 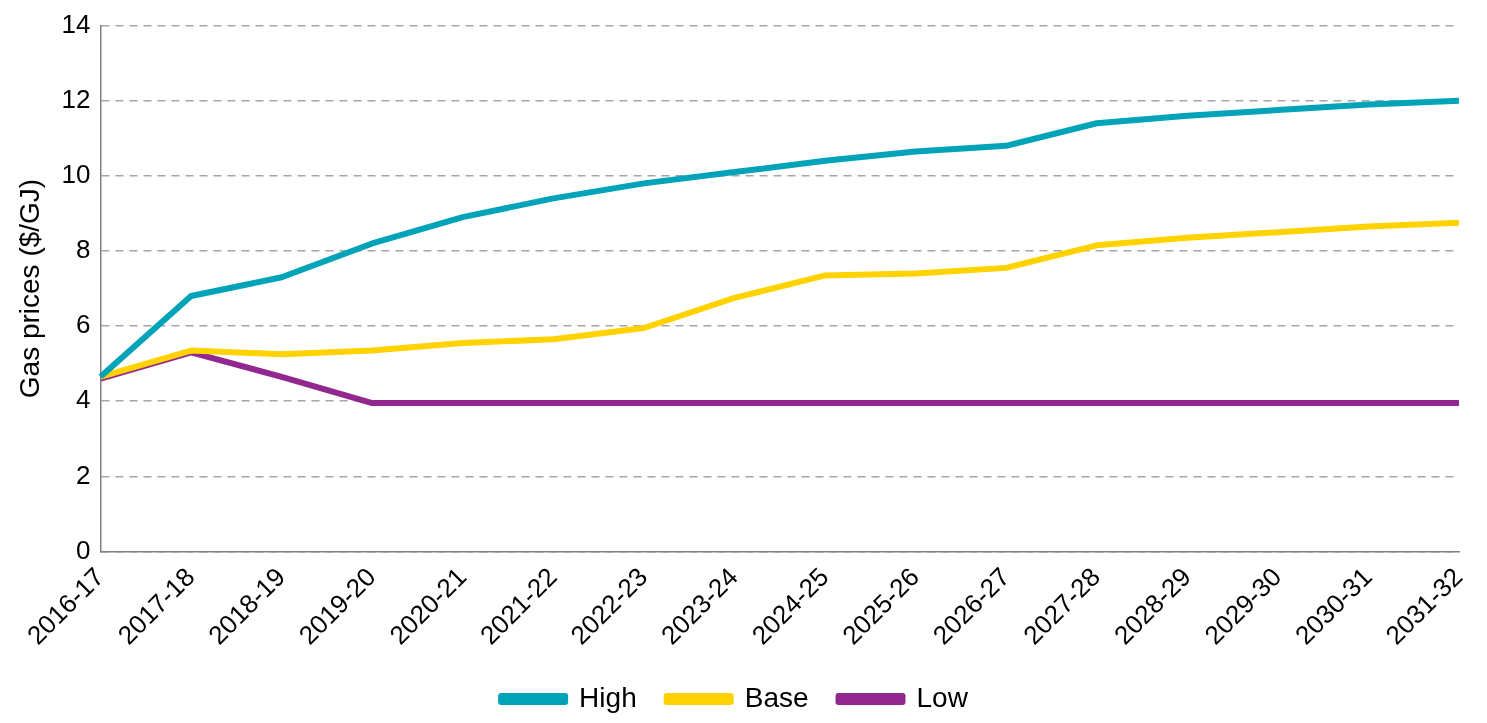 I want to click on y-tick-label: 12, so click(x=76, y=98).